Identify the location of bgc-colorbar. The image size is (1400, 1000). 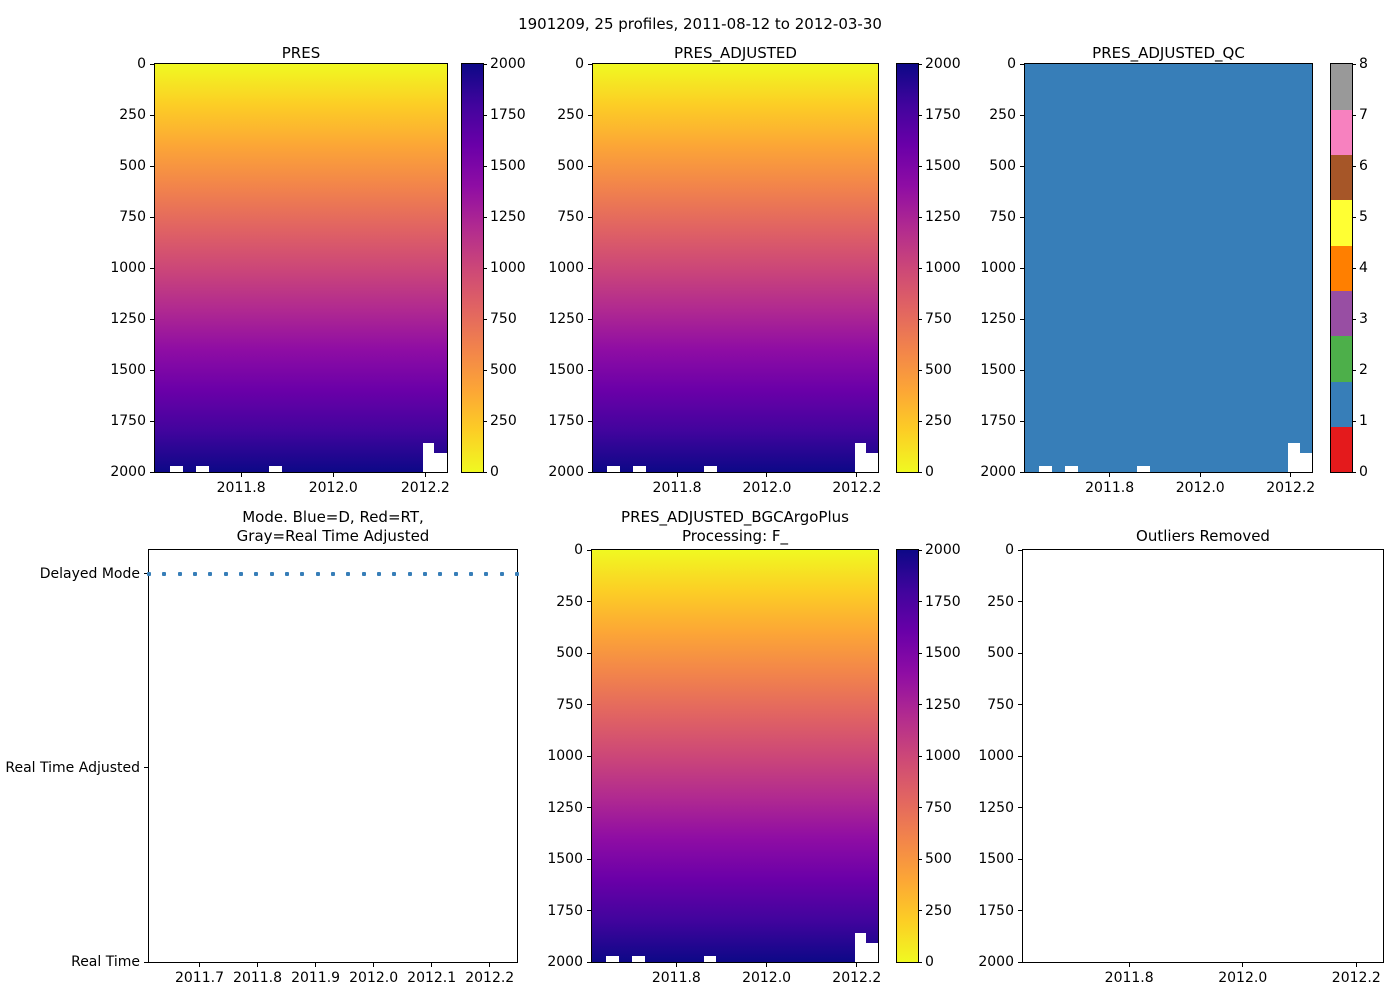
(907, 756).